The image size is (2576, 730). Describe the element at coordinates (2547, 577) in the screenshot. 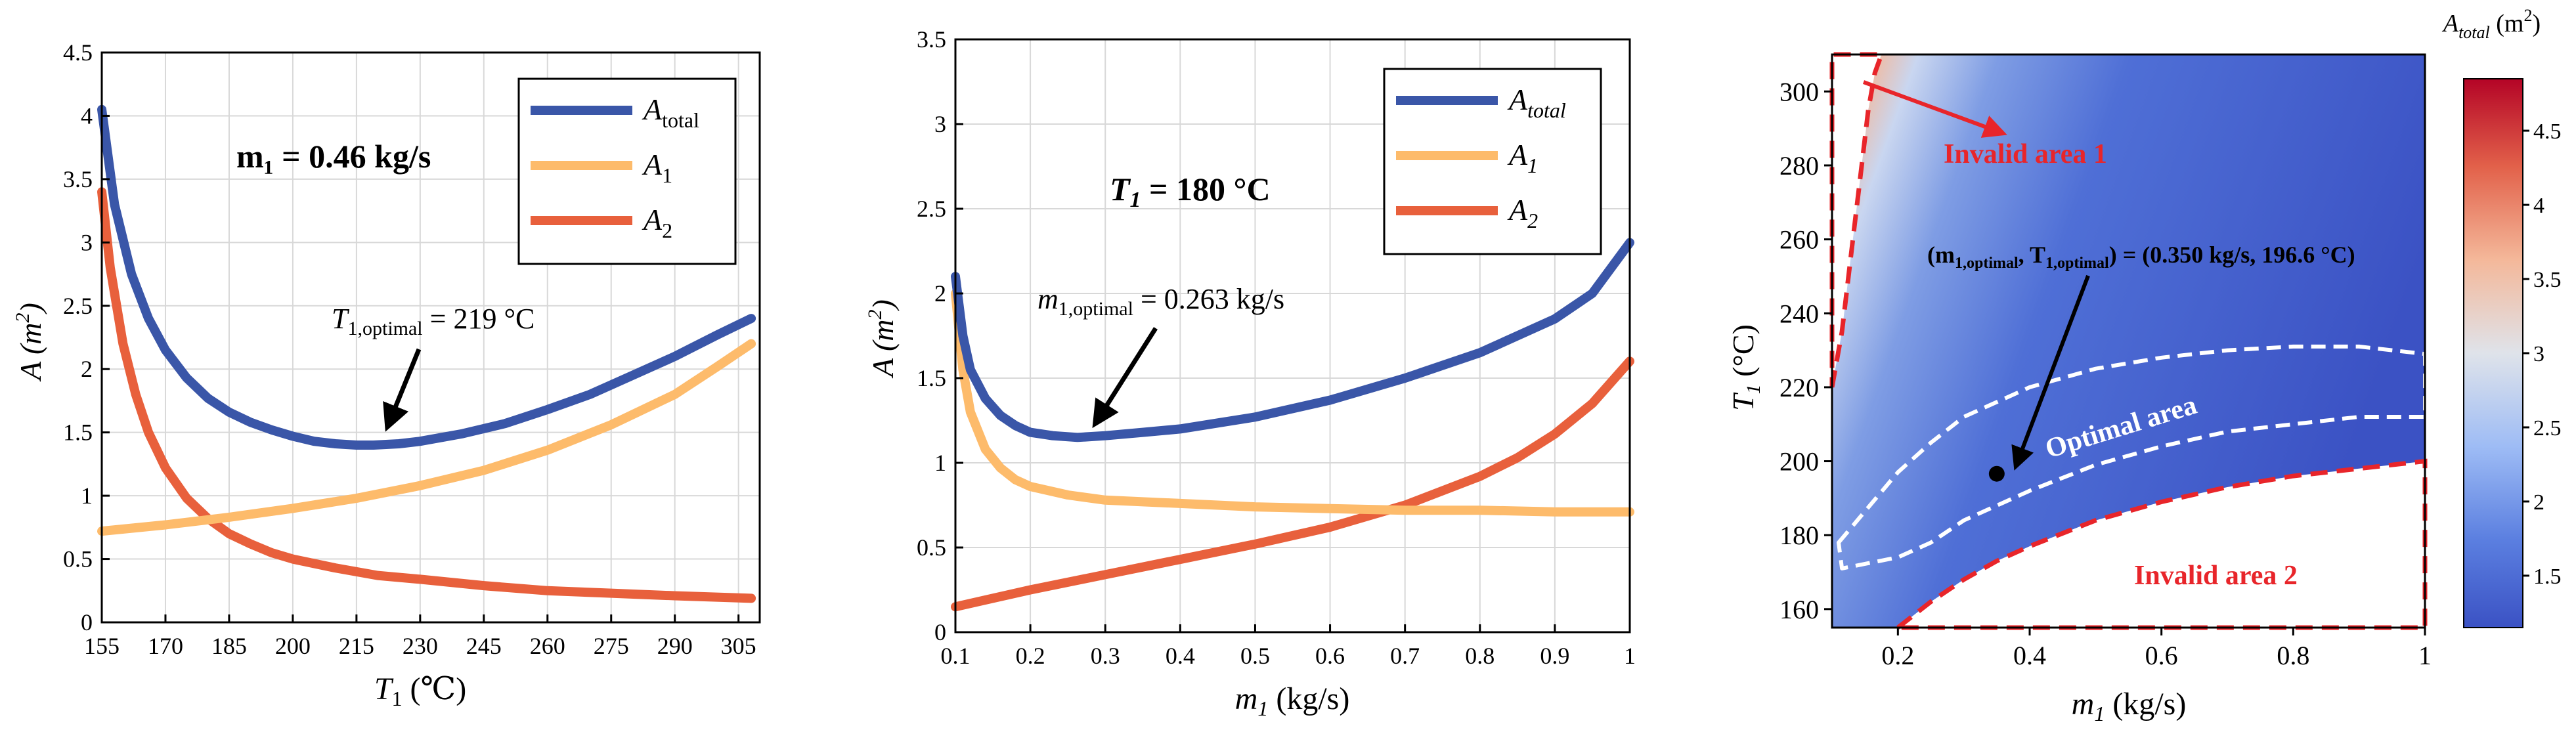

I see `colorbar-tick-label: 1.5` at that location.